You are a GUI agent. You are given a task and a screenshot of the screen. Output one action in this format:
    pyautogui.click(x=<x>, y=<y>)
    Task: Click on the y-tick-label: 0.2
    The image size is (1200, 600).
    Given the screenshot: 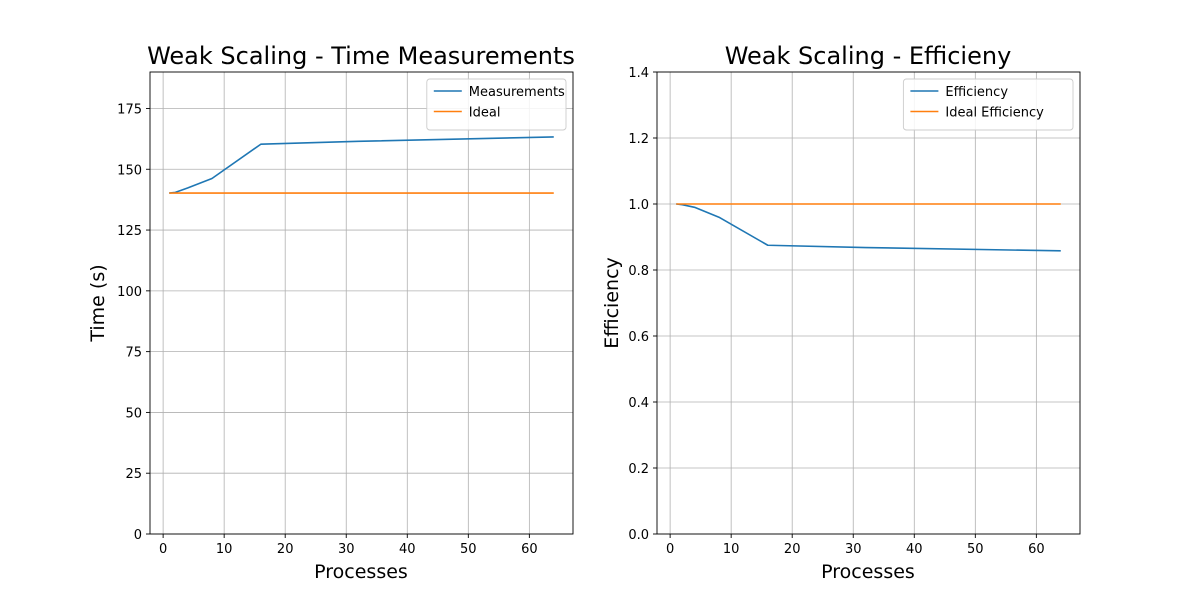 What is the action you would take?
    pyautogui.click(x=638, y=469)
    